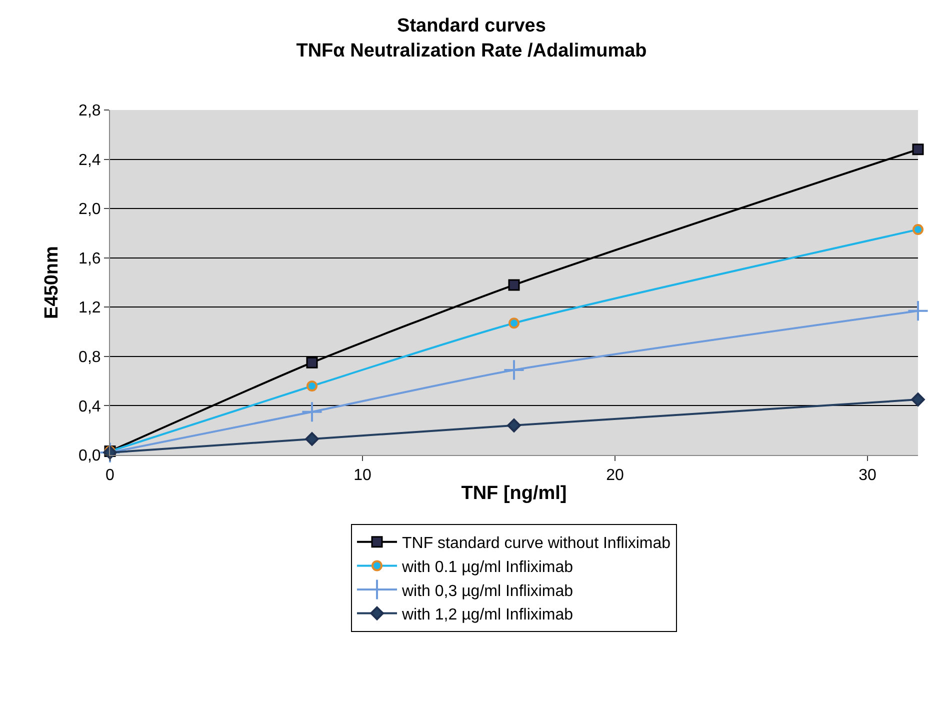 The height and width of the screenshot is (705, 943). I want to click on y-tick-label: 2,0, so click(89, 209).